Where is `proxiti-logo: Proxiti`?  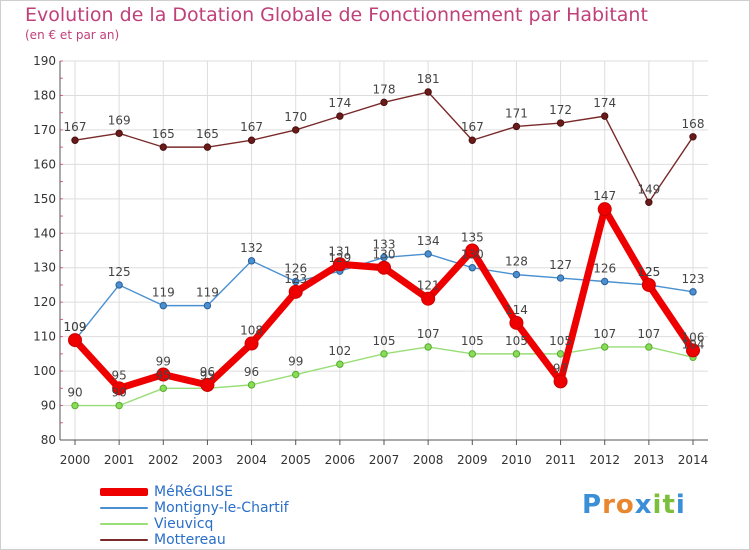
proxiti-logo: Proxiti is located at coordinates (634, 505).